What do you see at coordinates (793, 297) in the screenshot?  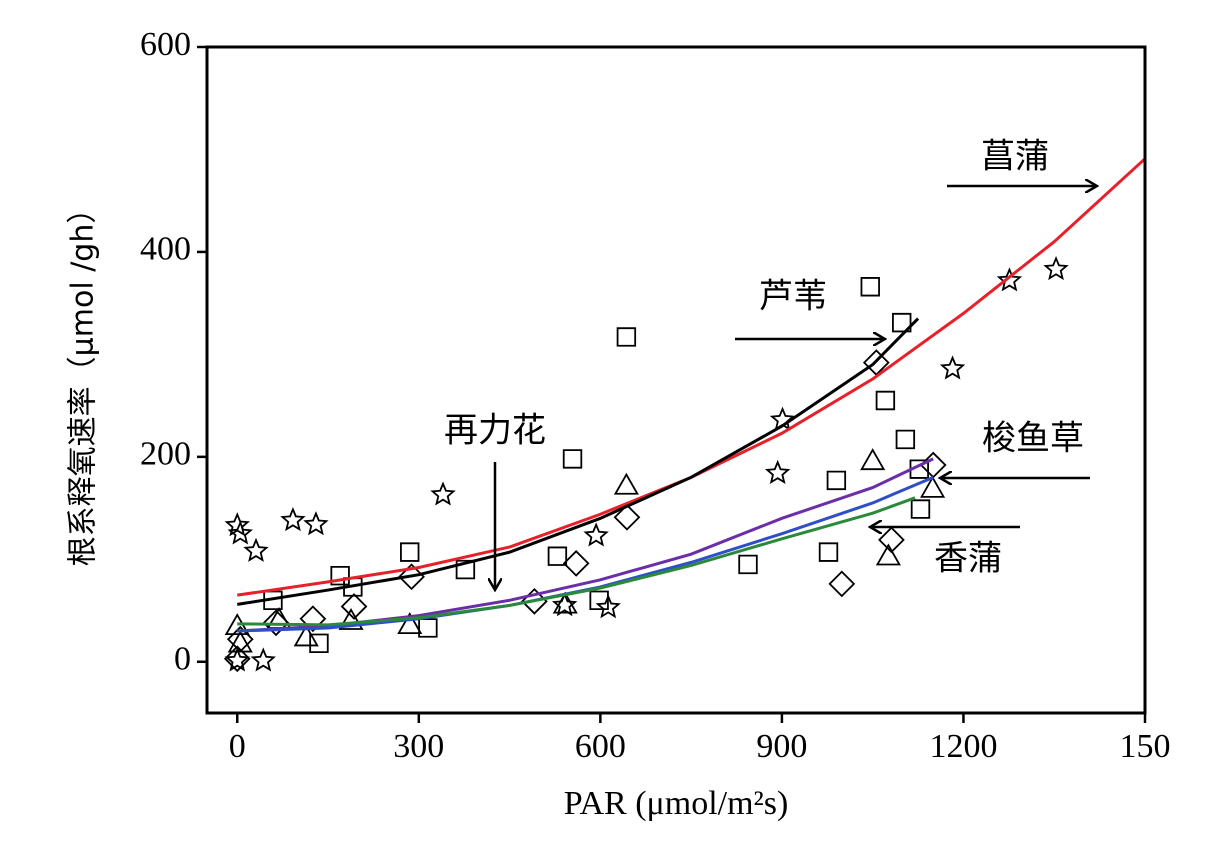 I see `annotation: 芦苇` at bounding box center [793, 297].